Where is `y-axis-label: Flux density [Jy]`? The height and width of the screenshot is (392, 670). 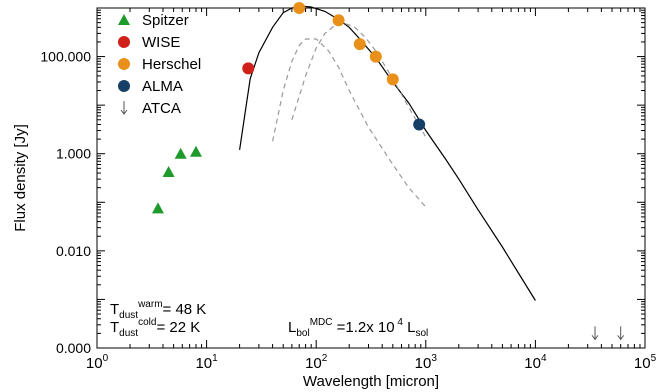
y-axis-label: Flux density [Jy] is located at coordinates (20, 178).